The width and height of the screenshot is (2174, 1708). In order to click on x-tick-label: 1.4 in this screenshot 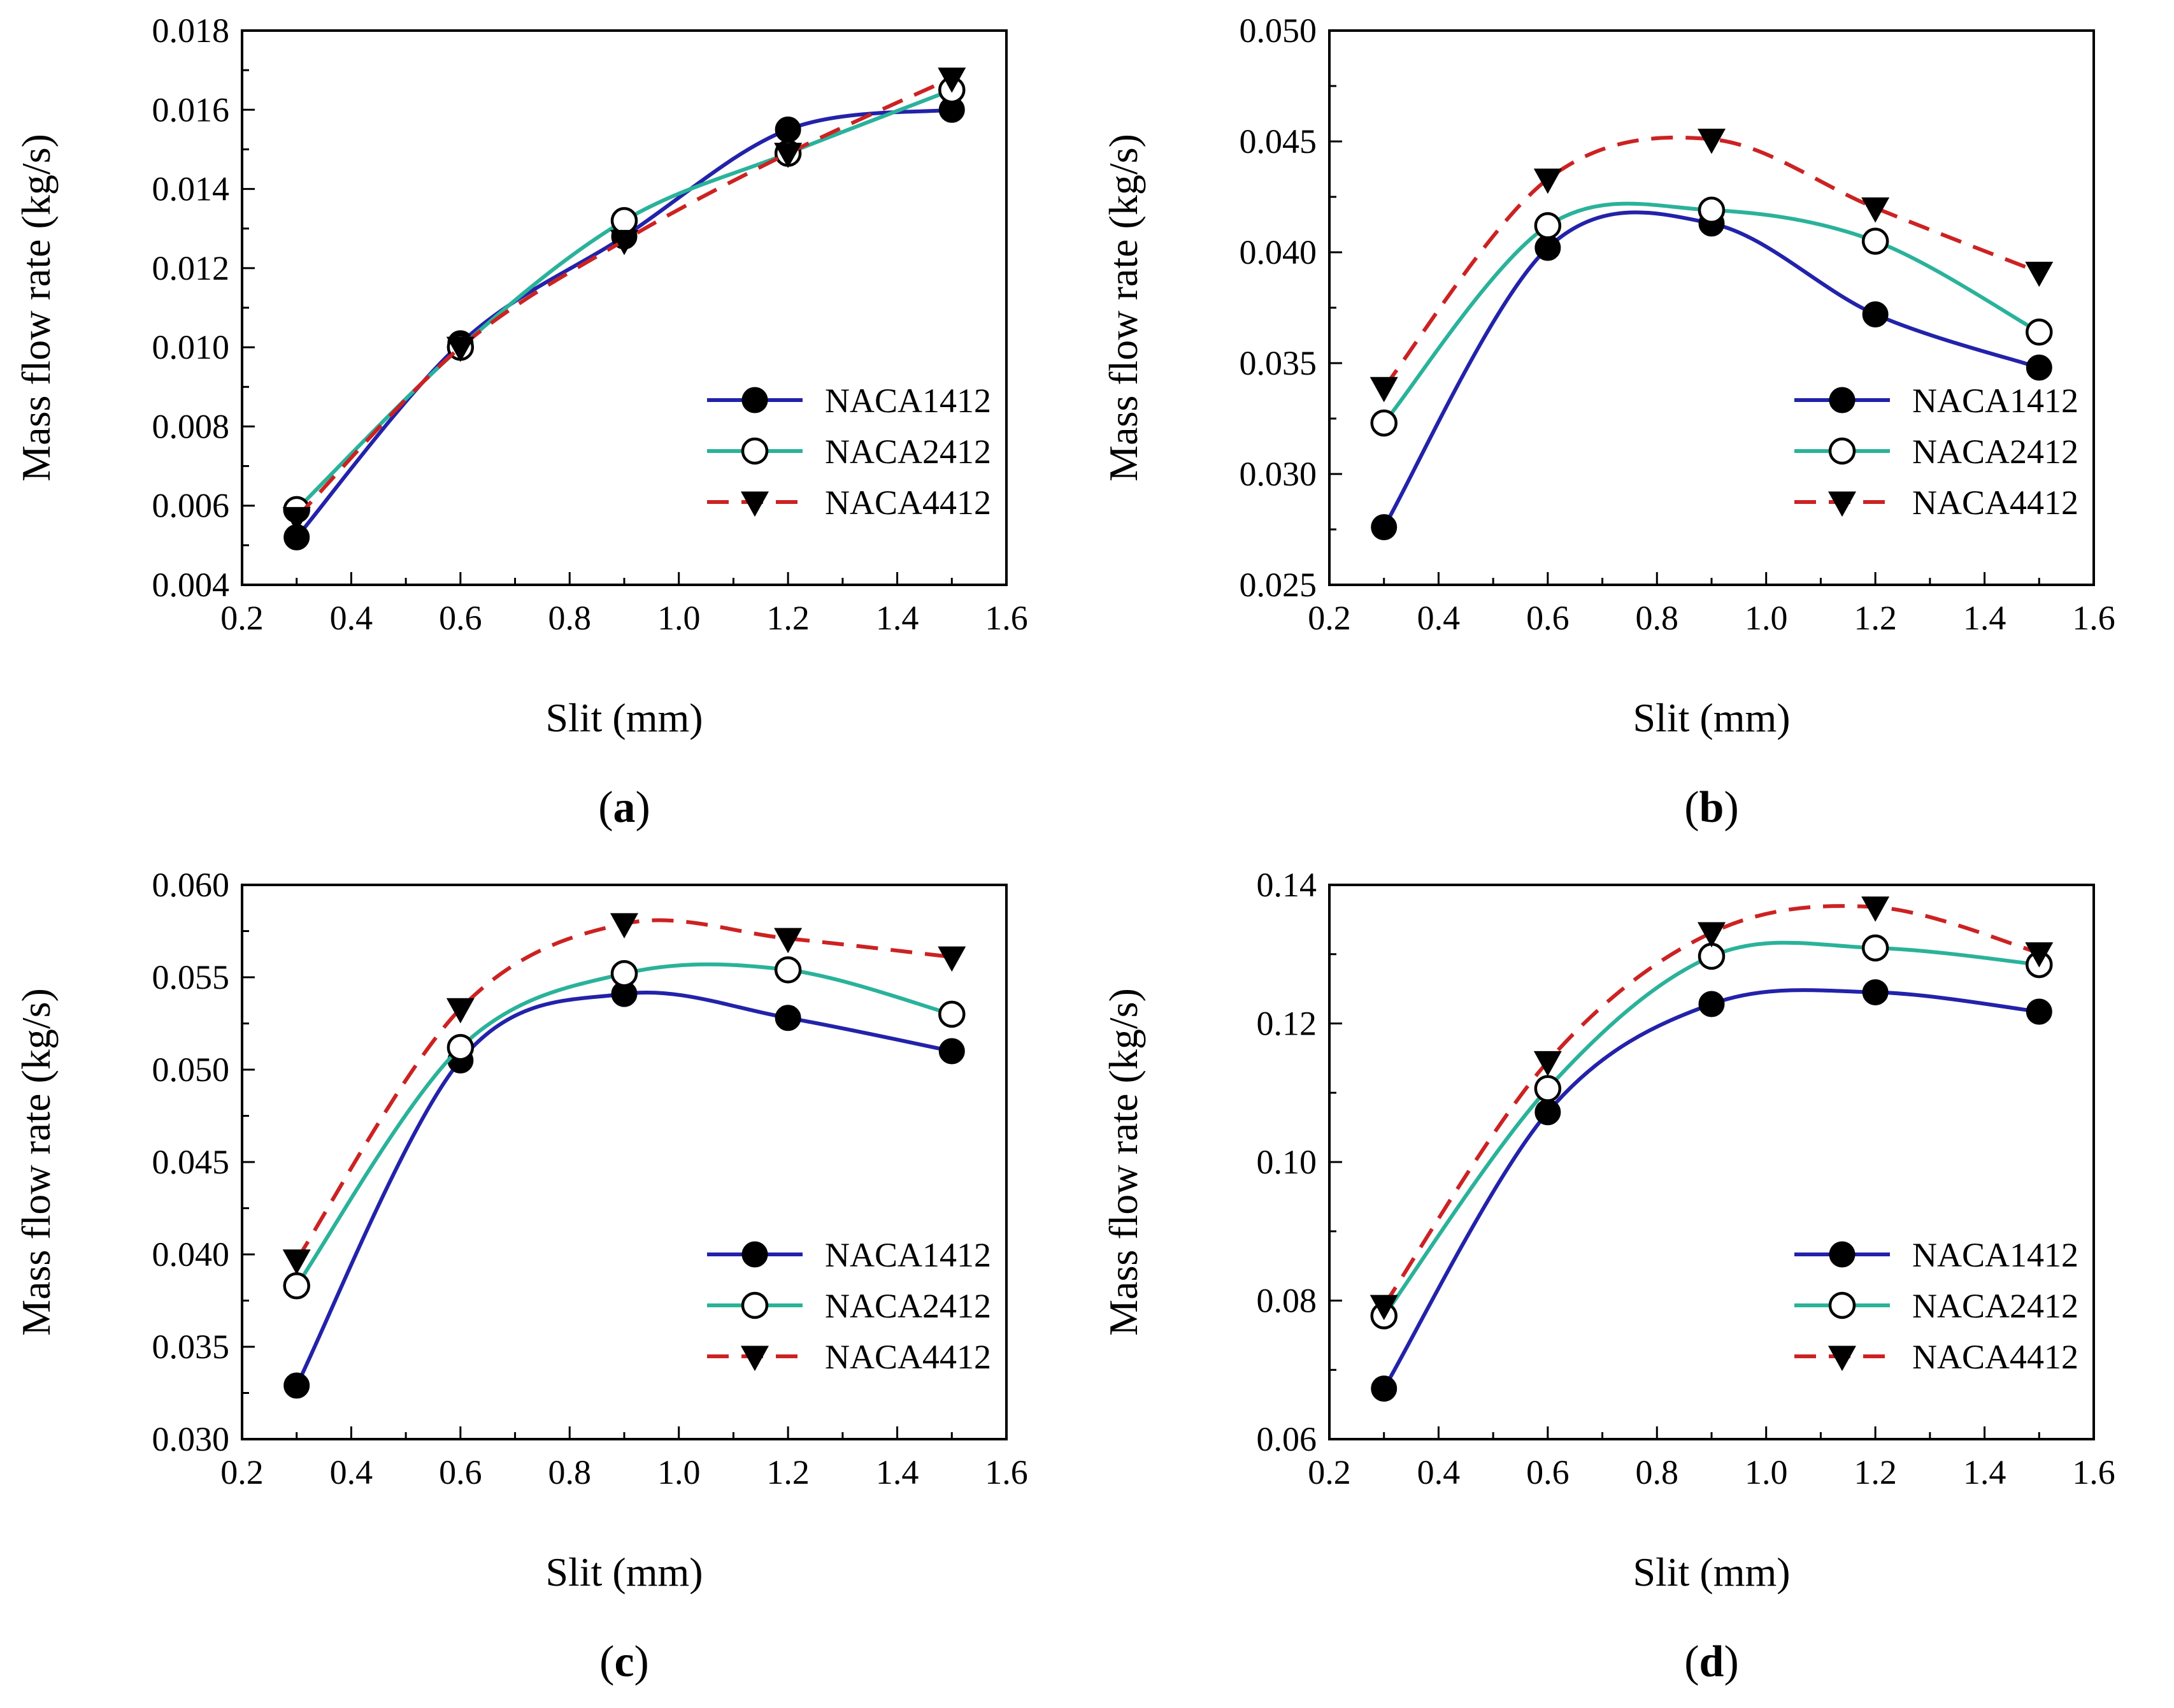, I will do `click(898, 618)`.